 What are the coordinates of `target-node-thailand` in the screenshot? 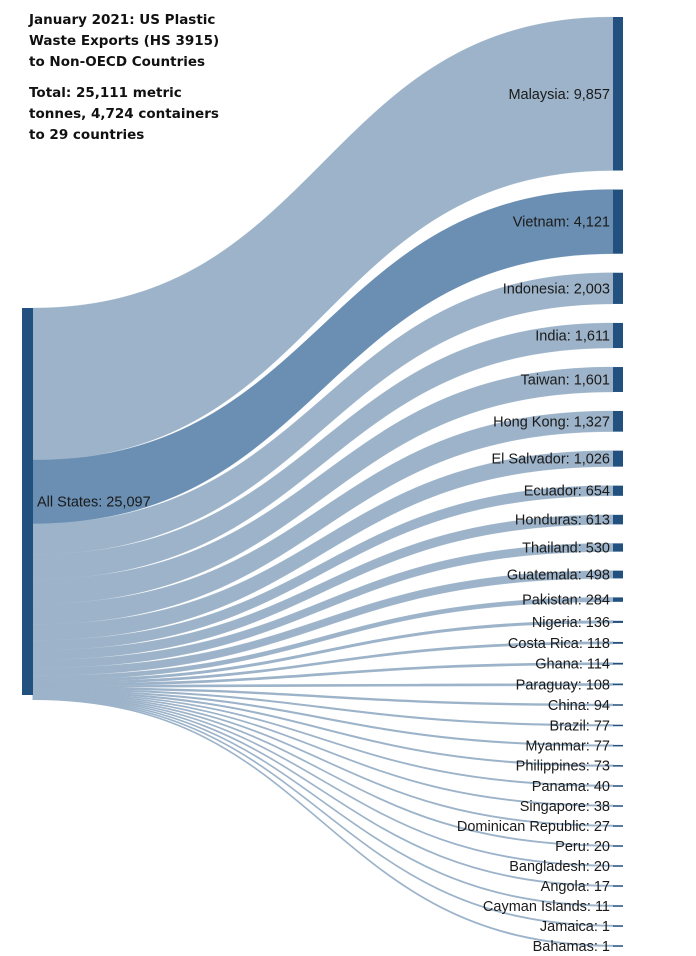 It's located at (618, 547).